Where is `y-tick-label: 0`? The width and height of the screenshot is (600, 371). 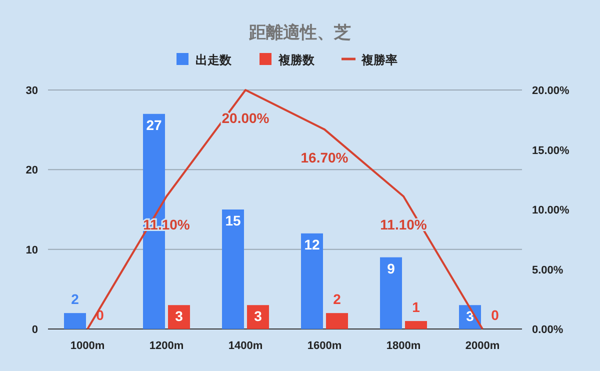 y-tick-label: 0 is located at coordinates (35, 330).